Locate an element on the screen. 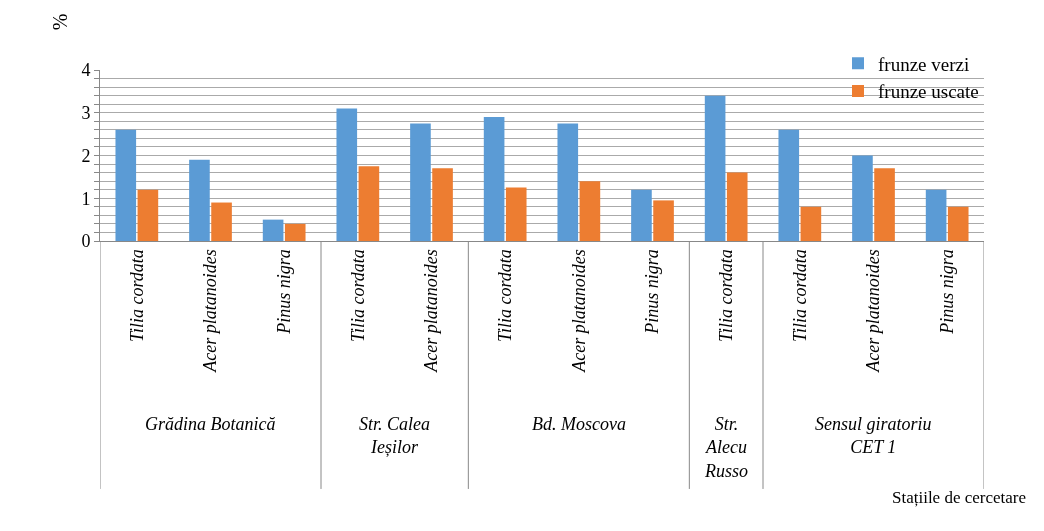 This screenshot has width=1044, height=531. y-tick-label: 2 is located at coordinates (86, 155).